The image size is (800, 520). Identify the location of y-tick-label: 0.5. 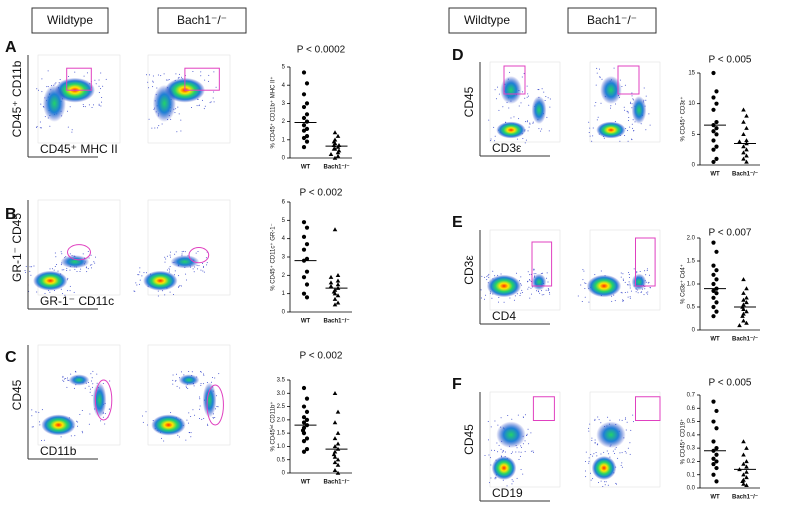
(281, 460).